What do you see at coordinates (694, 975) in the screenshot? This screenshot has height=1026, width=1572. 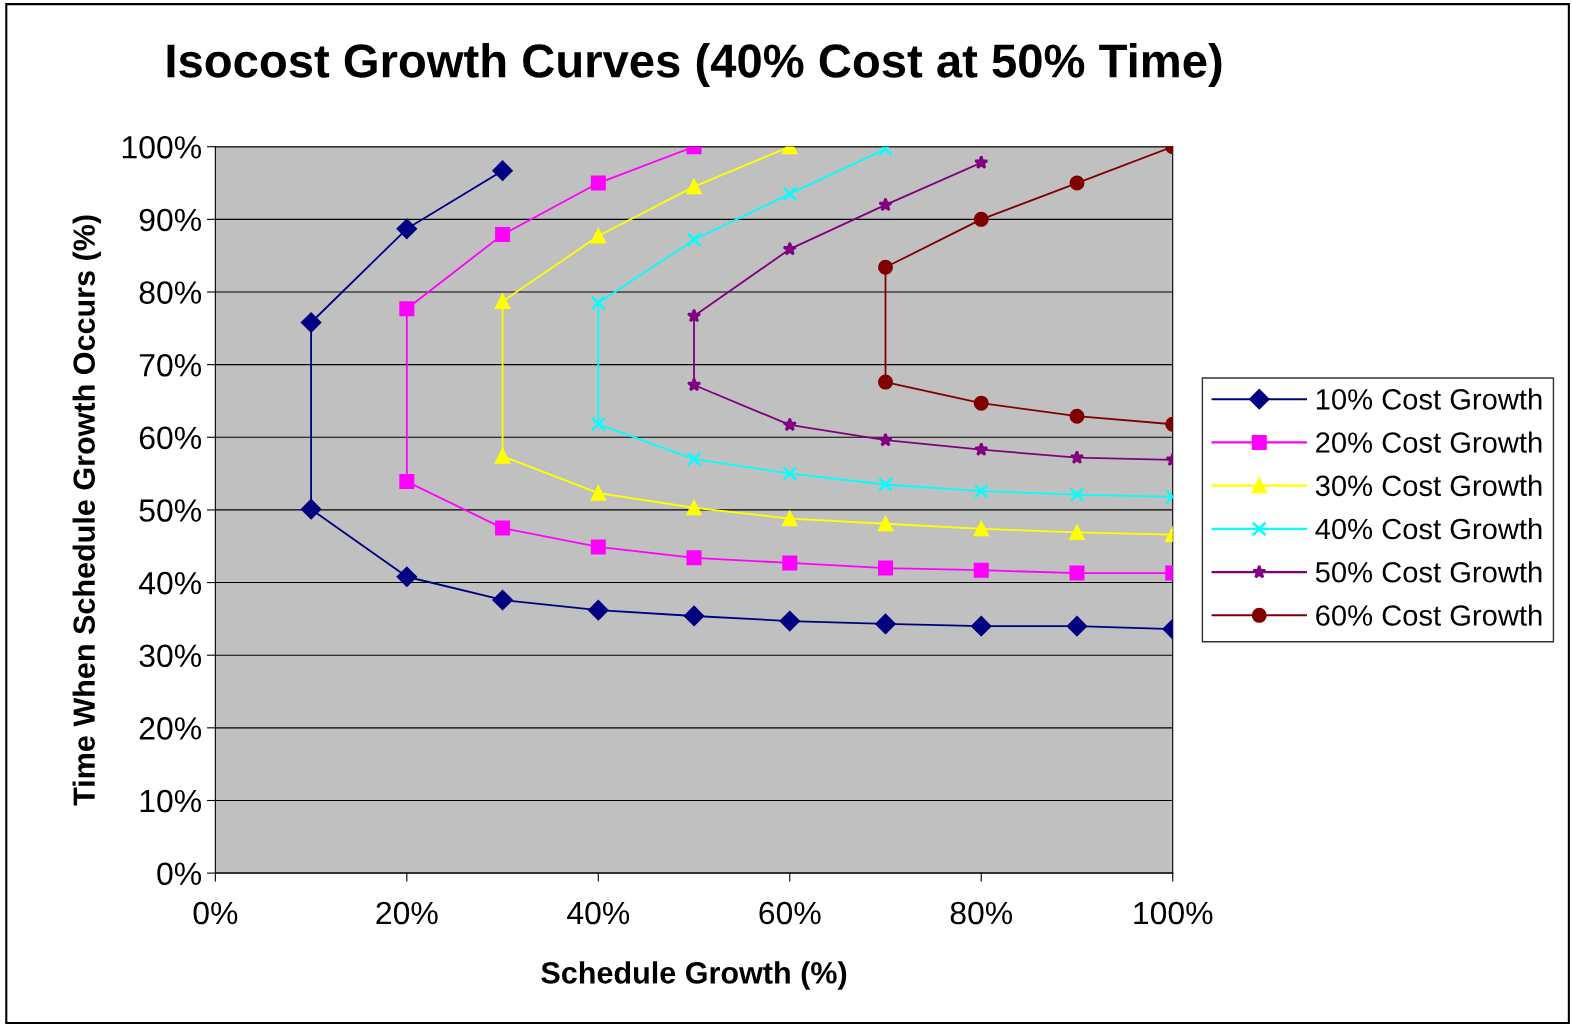 I see `x-axis-title: Schedule Growth (%)` at bounding box center [694, 975].